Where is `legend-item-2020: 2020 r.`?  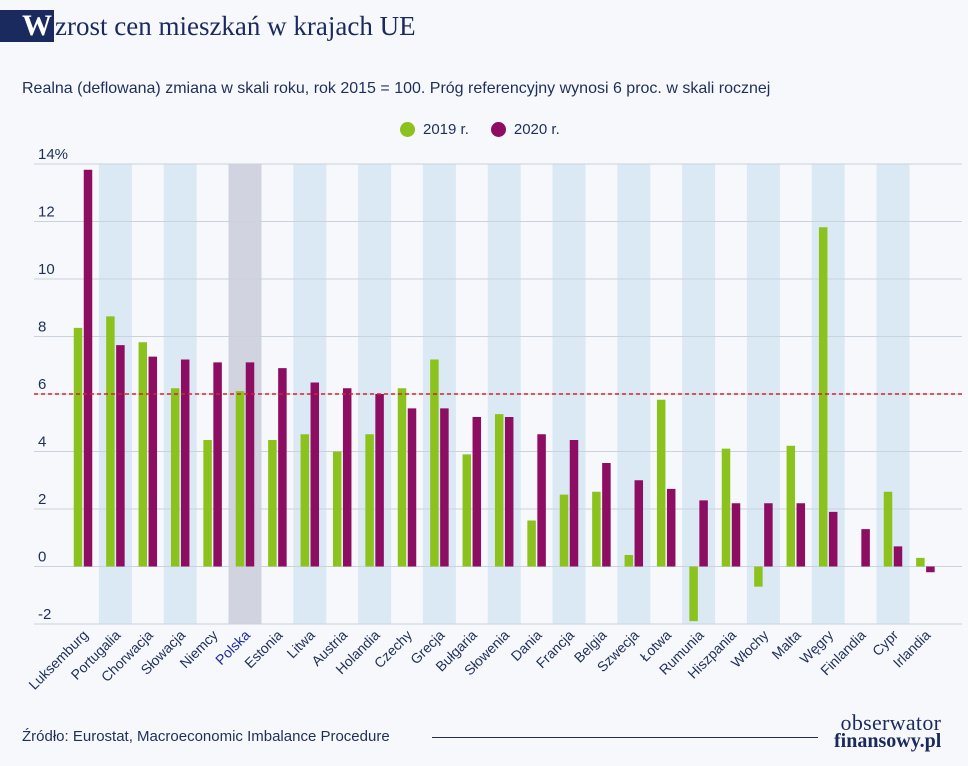 legend-item-2020: 2020 r. is located at coordinates (525, 129).